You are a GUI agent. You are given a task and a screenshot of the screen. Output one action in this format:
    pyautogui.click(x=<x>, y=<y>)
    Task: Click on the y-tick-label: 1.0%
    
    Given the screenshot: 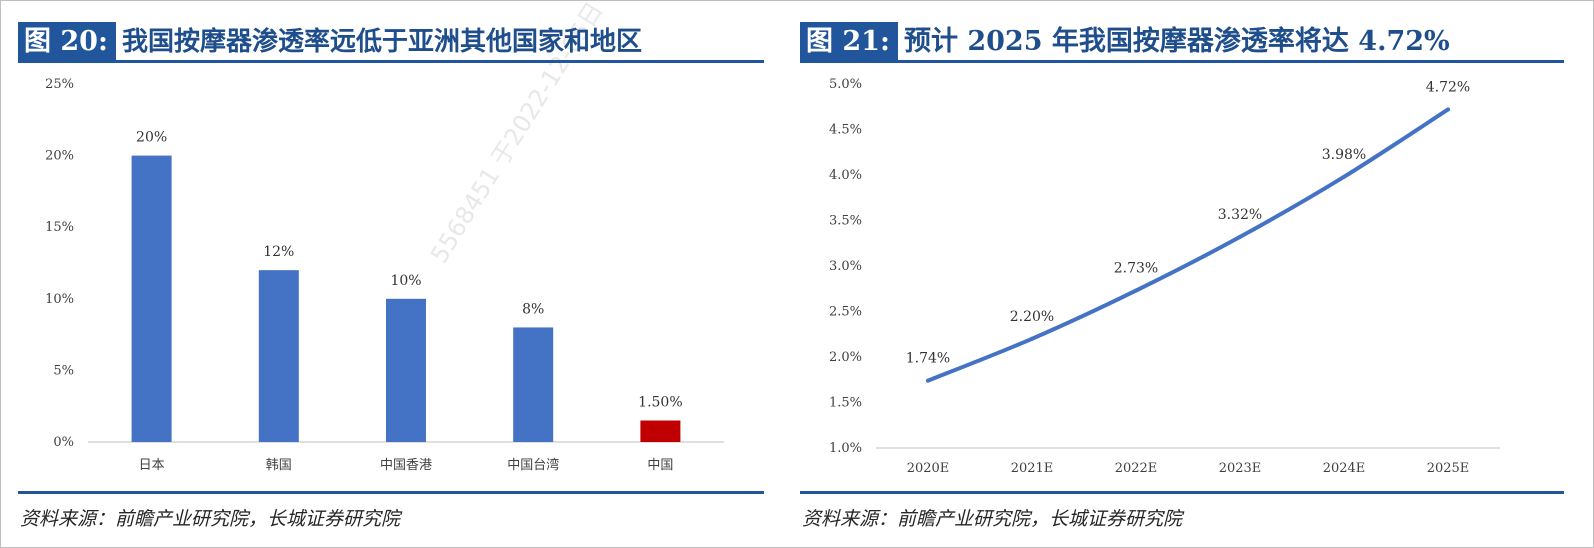 What is the action you would take?
    pyautogui.click(x=845, y=448)
    